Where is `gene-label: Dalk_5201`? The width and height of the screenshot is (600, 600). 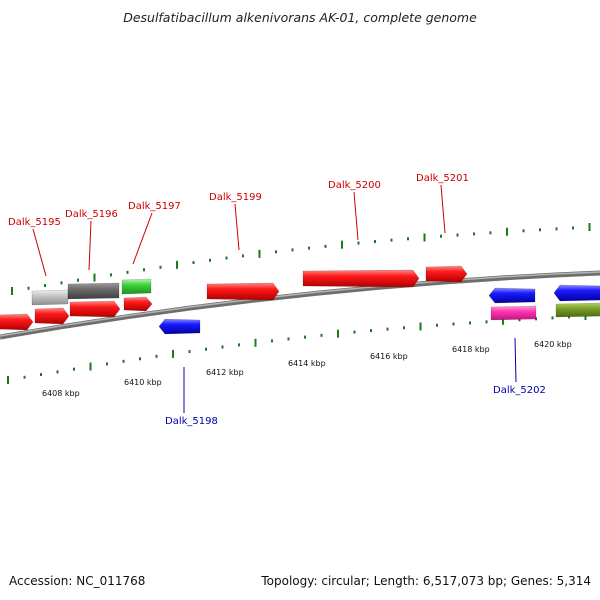 gene-label: Dalk_5201 is located at coordinates (442, 178).